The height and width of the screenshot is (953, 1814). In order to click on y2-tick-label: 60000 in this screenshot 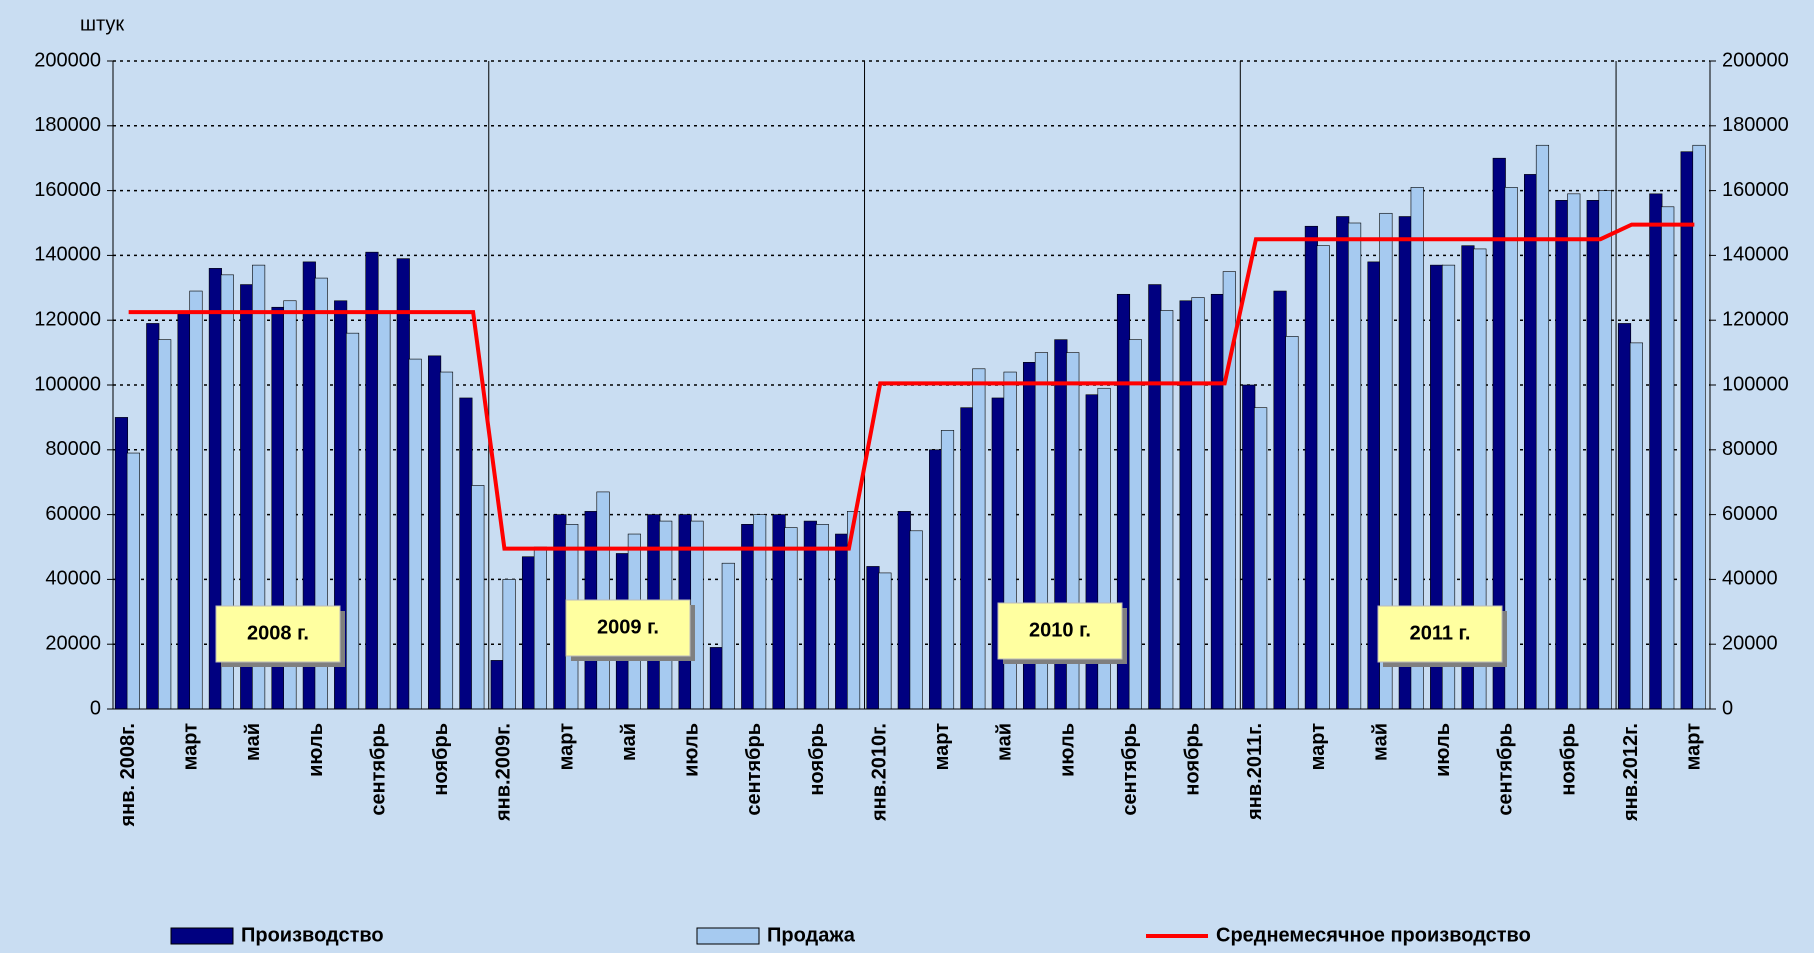, I will do `click(1750, 514)`.